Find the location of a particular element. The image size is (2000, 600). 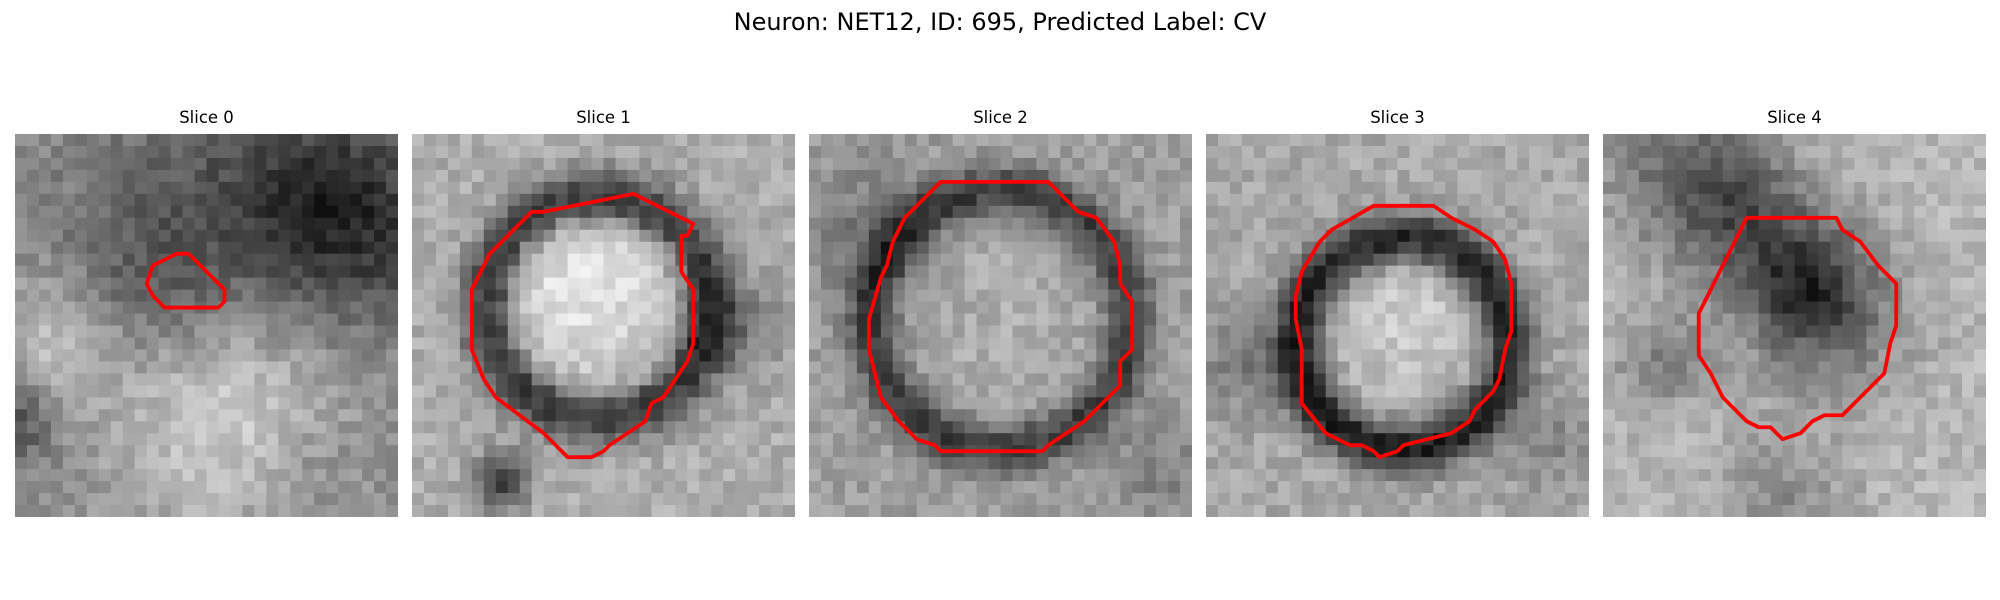

slice-panel-2: Slice 2 is located at coordinates (1000, 312).